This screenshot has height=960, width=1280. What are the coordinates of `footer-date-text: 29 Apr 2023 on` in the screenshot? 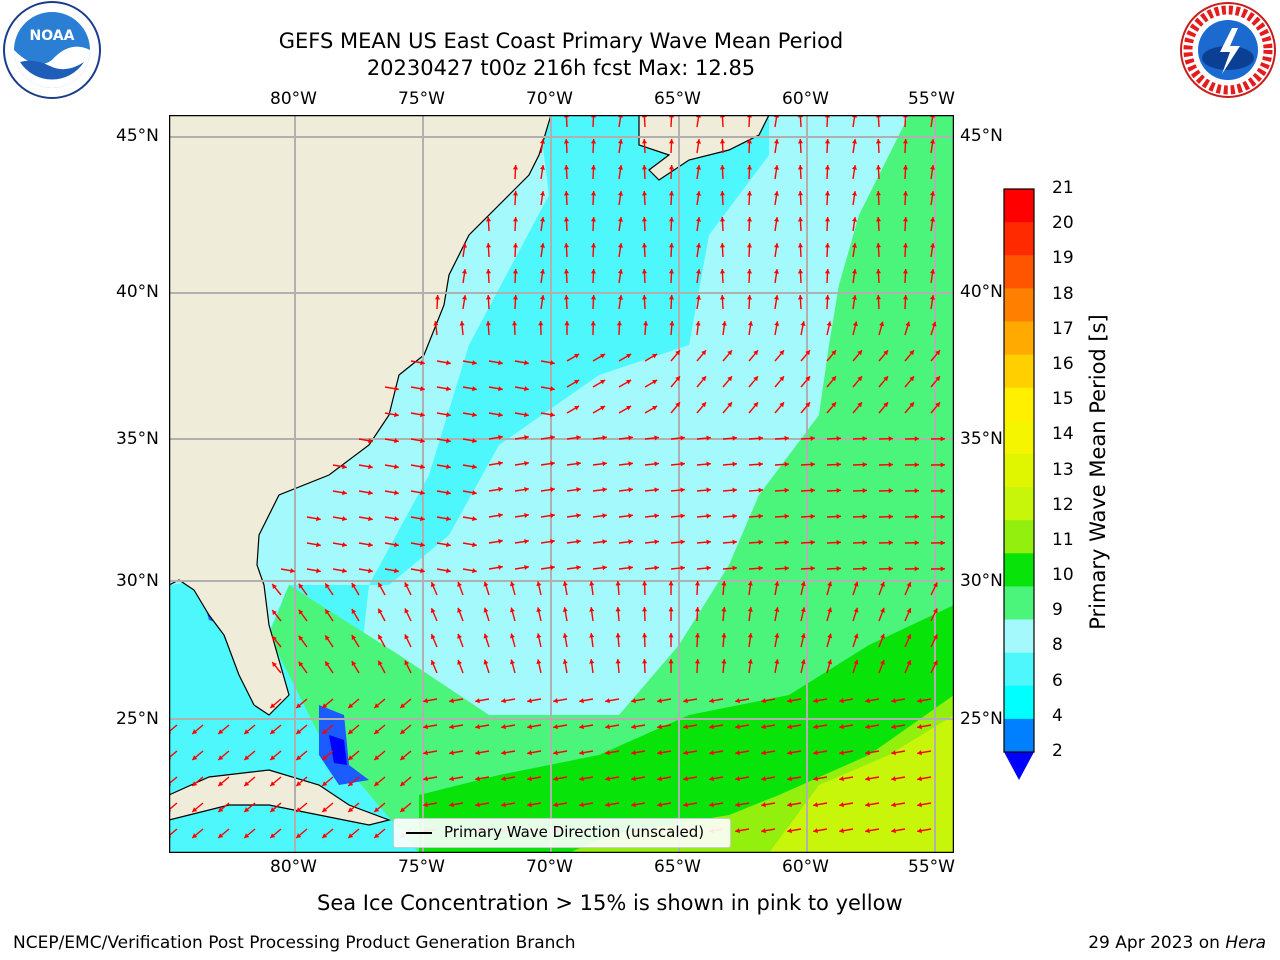 It's located at (1157, 943).